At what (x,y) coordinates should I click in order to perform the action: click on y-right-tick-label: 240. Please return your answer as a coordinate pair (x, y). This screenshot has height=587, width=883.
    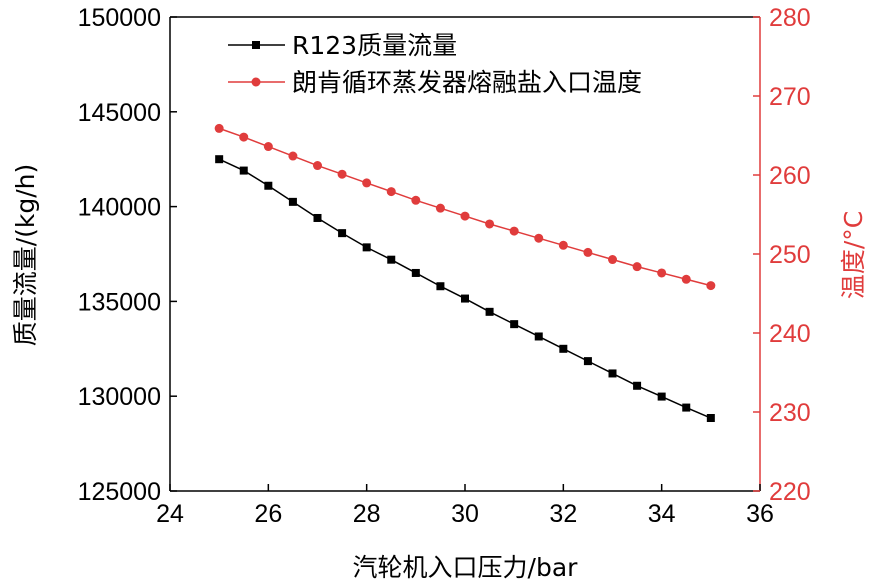
    Looking at the image, I should click on (790, 334).